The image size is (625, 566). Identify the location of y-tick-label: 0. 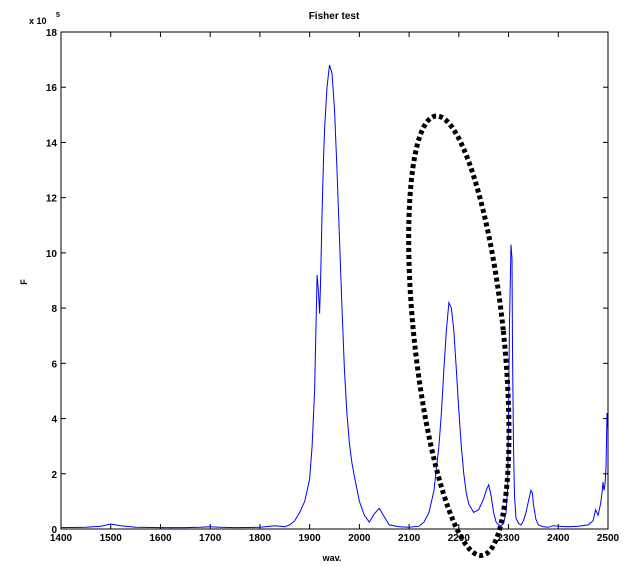
(54, 530).